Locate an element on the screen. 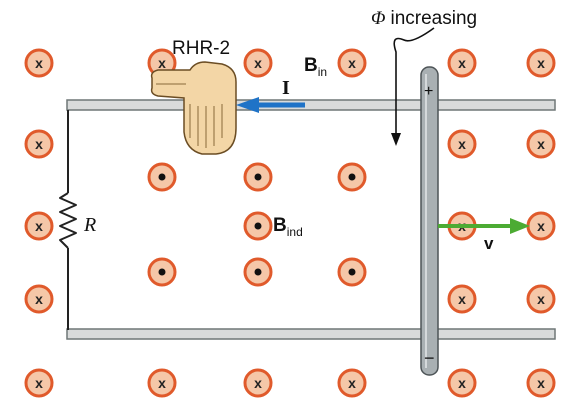  right-hand-icon is located at coordinates (193, 108).